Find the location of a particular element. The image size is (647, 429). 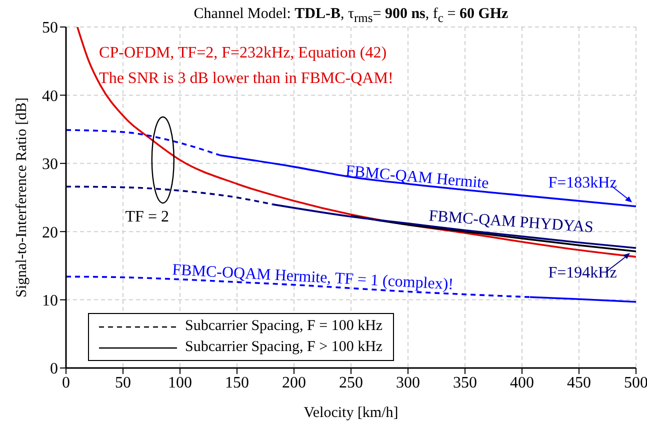

annotation: CP-OFDM, TF=2, F=232kHz, Equation (42) is located at coordinates (243, 53).